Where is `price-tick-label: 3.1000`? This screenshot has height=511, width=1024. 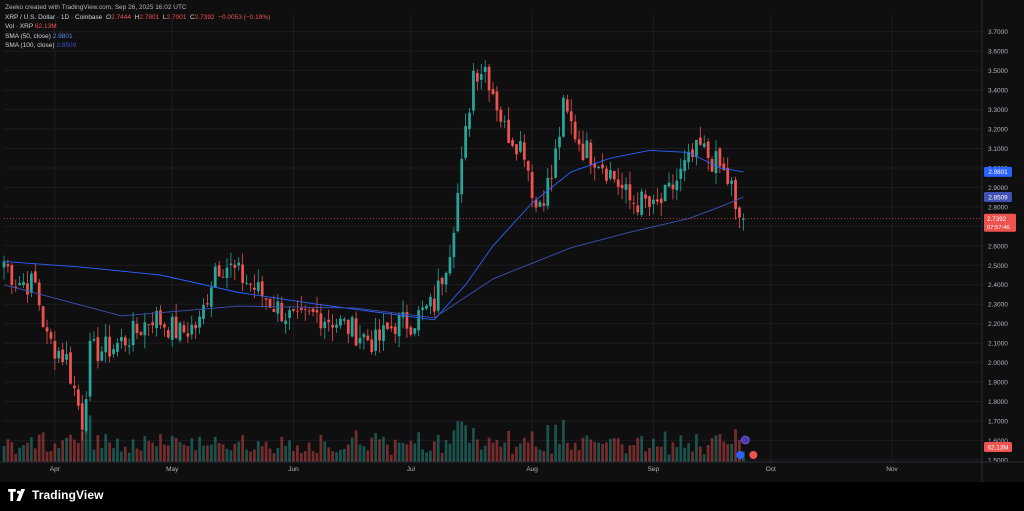
price-tick-label: 3.1000 is located at coordinates (998, 149).